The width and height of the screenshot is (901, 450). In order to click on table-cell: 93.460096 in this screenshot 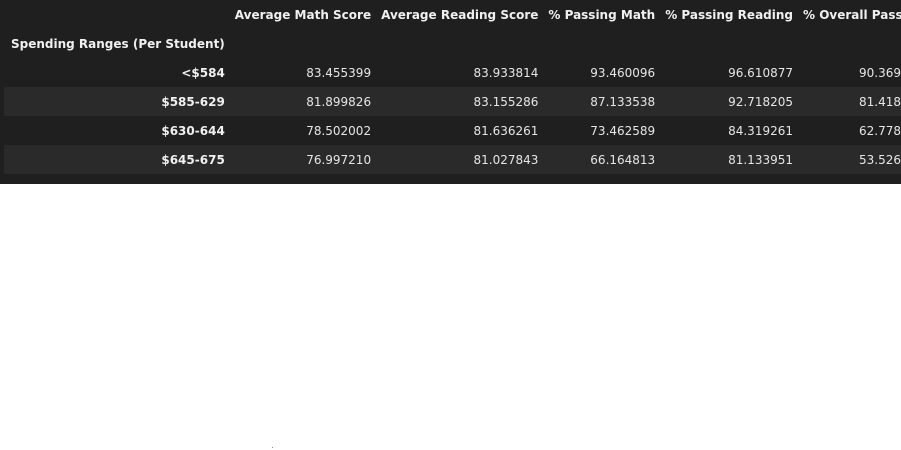, I will do `click(623, 72)`.